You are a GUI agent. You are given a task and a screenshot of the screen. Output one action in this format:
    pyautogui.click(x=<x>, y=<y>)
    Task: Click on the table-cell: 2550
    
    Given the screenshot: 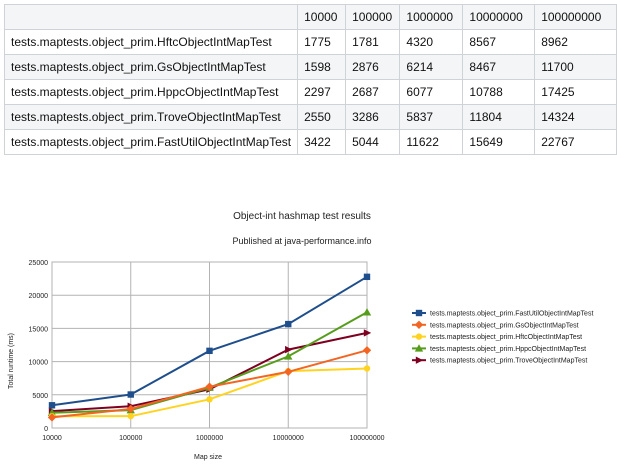 What is the action you would take?
    pyautogui.click(x=322, y=117)
    